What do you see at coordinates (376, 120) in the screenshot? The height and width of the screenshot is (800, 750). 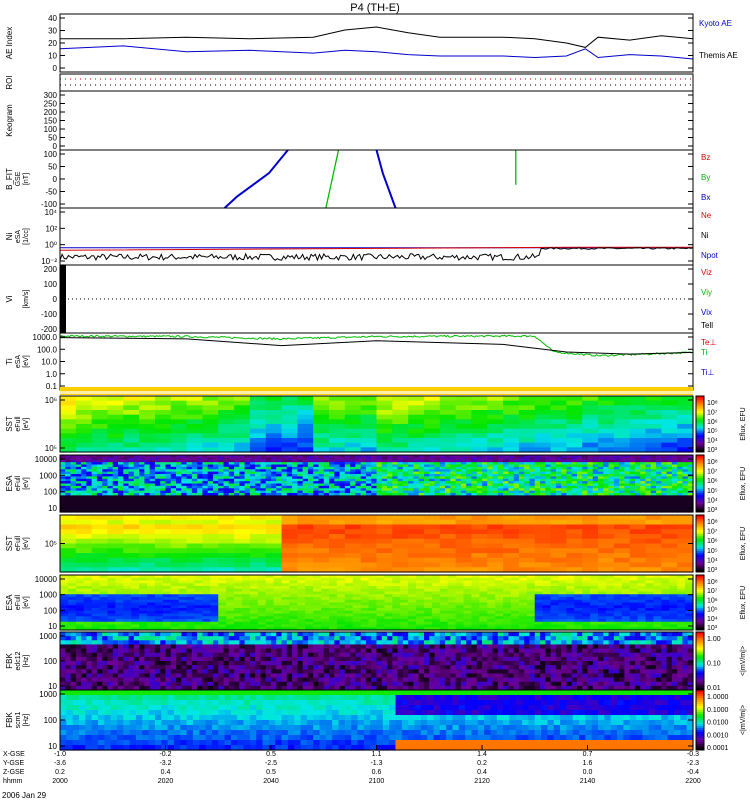 I see `panel-frame` at bounding box center [376, 120].